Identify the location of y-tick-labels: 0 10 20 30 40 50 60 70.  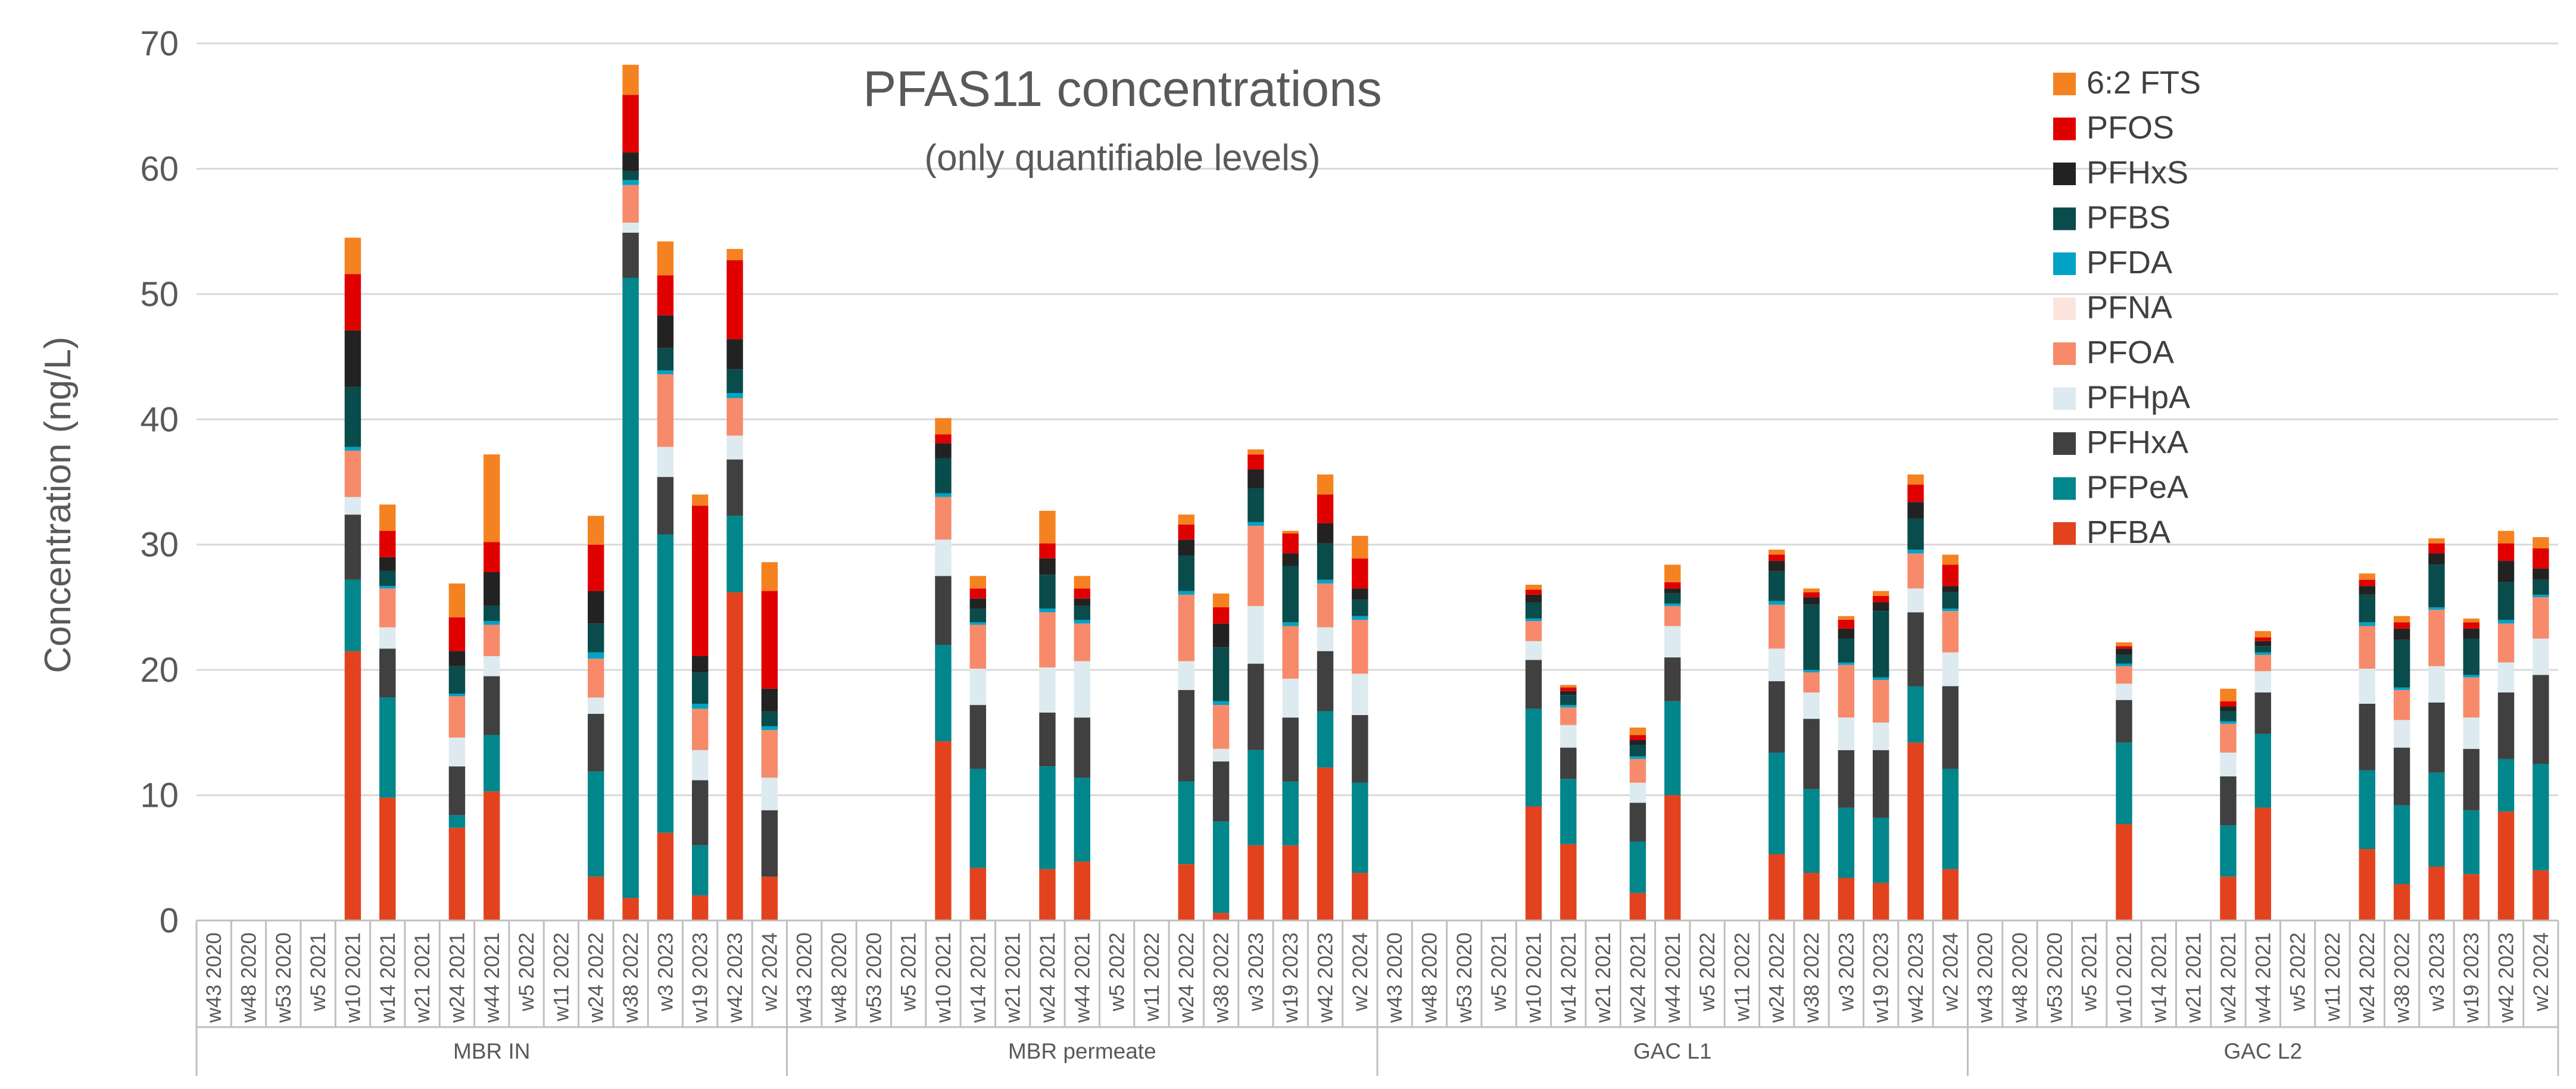
(159, 482).